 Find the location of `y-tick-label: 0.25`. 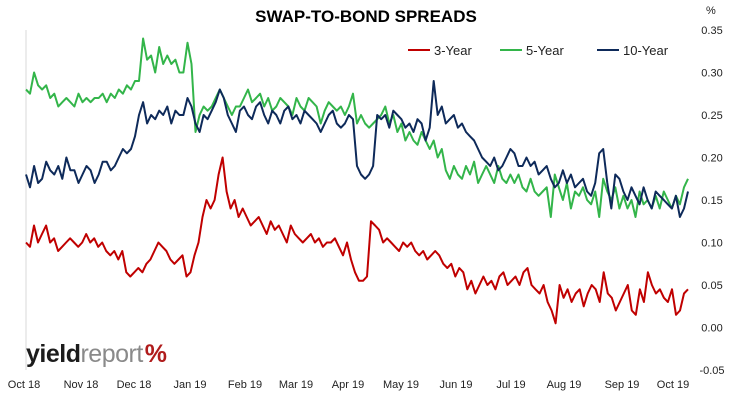

y-tick-label: 0.25 is located at coordinates (711, 116).